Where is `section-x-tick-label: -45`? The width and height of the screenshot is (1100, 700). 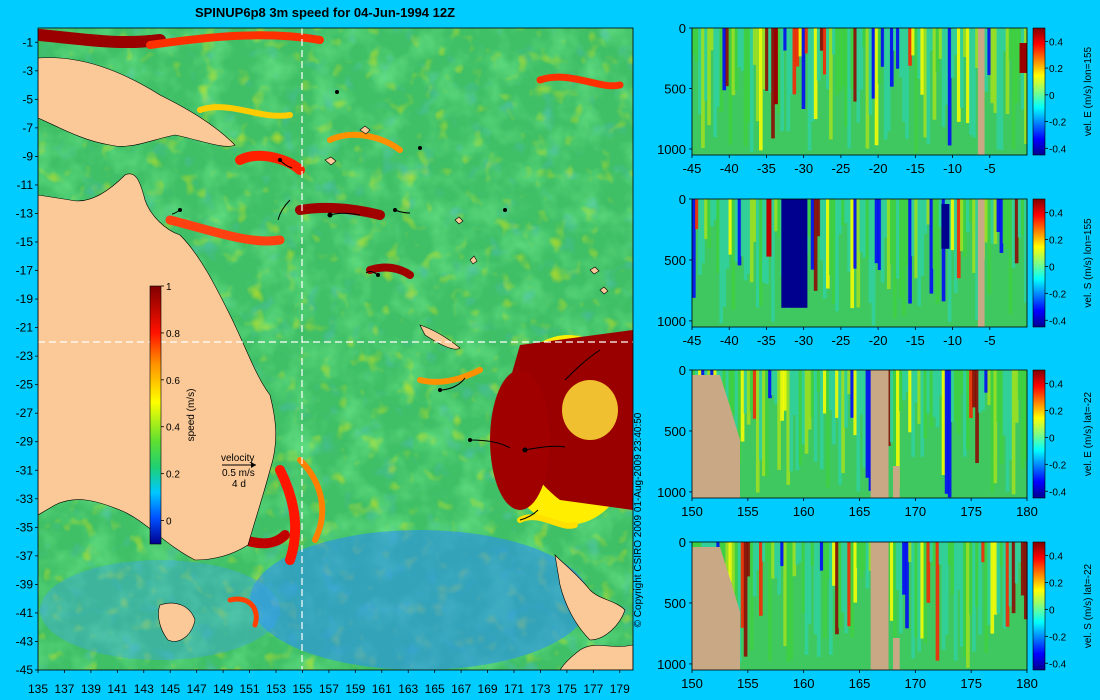
section-x-tick-label: -45 is located at coordinates (692, 340).